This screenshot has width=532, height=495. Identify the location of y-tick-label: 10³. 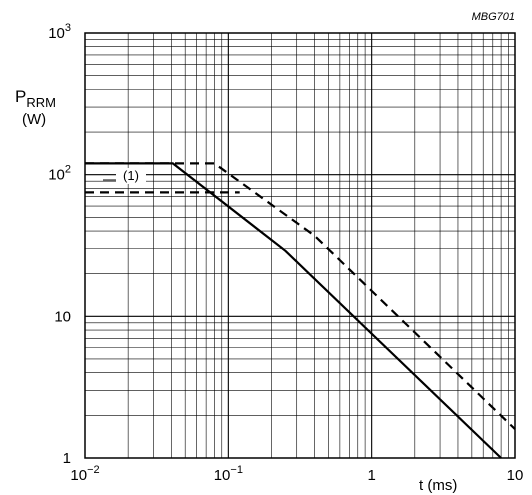
(59, 32).